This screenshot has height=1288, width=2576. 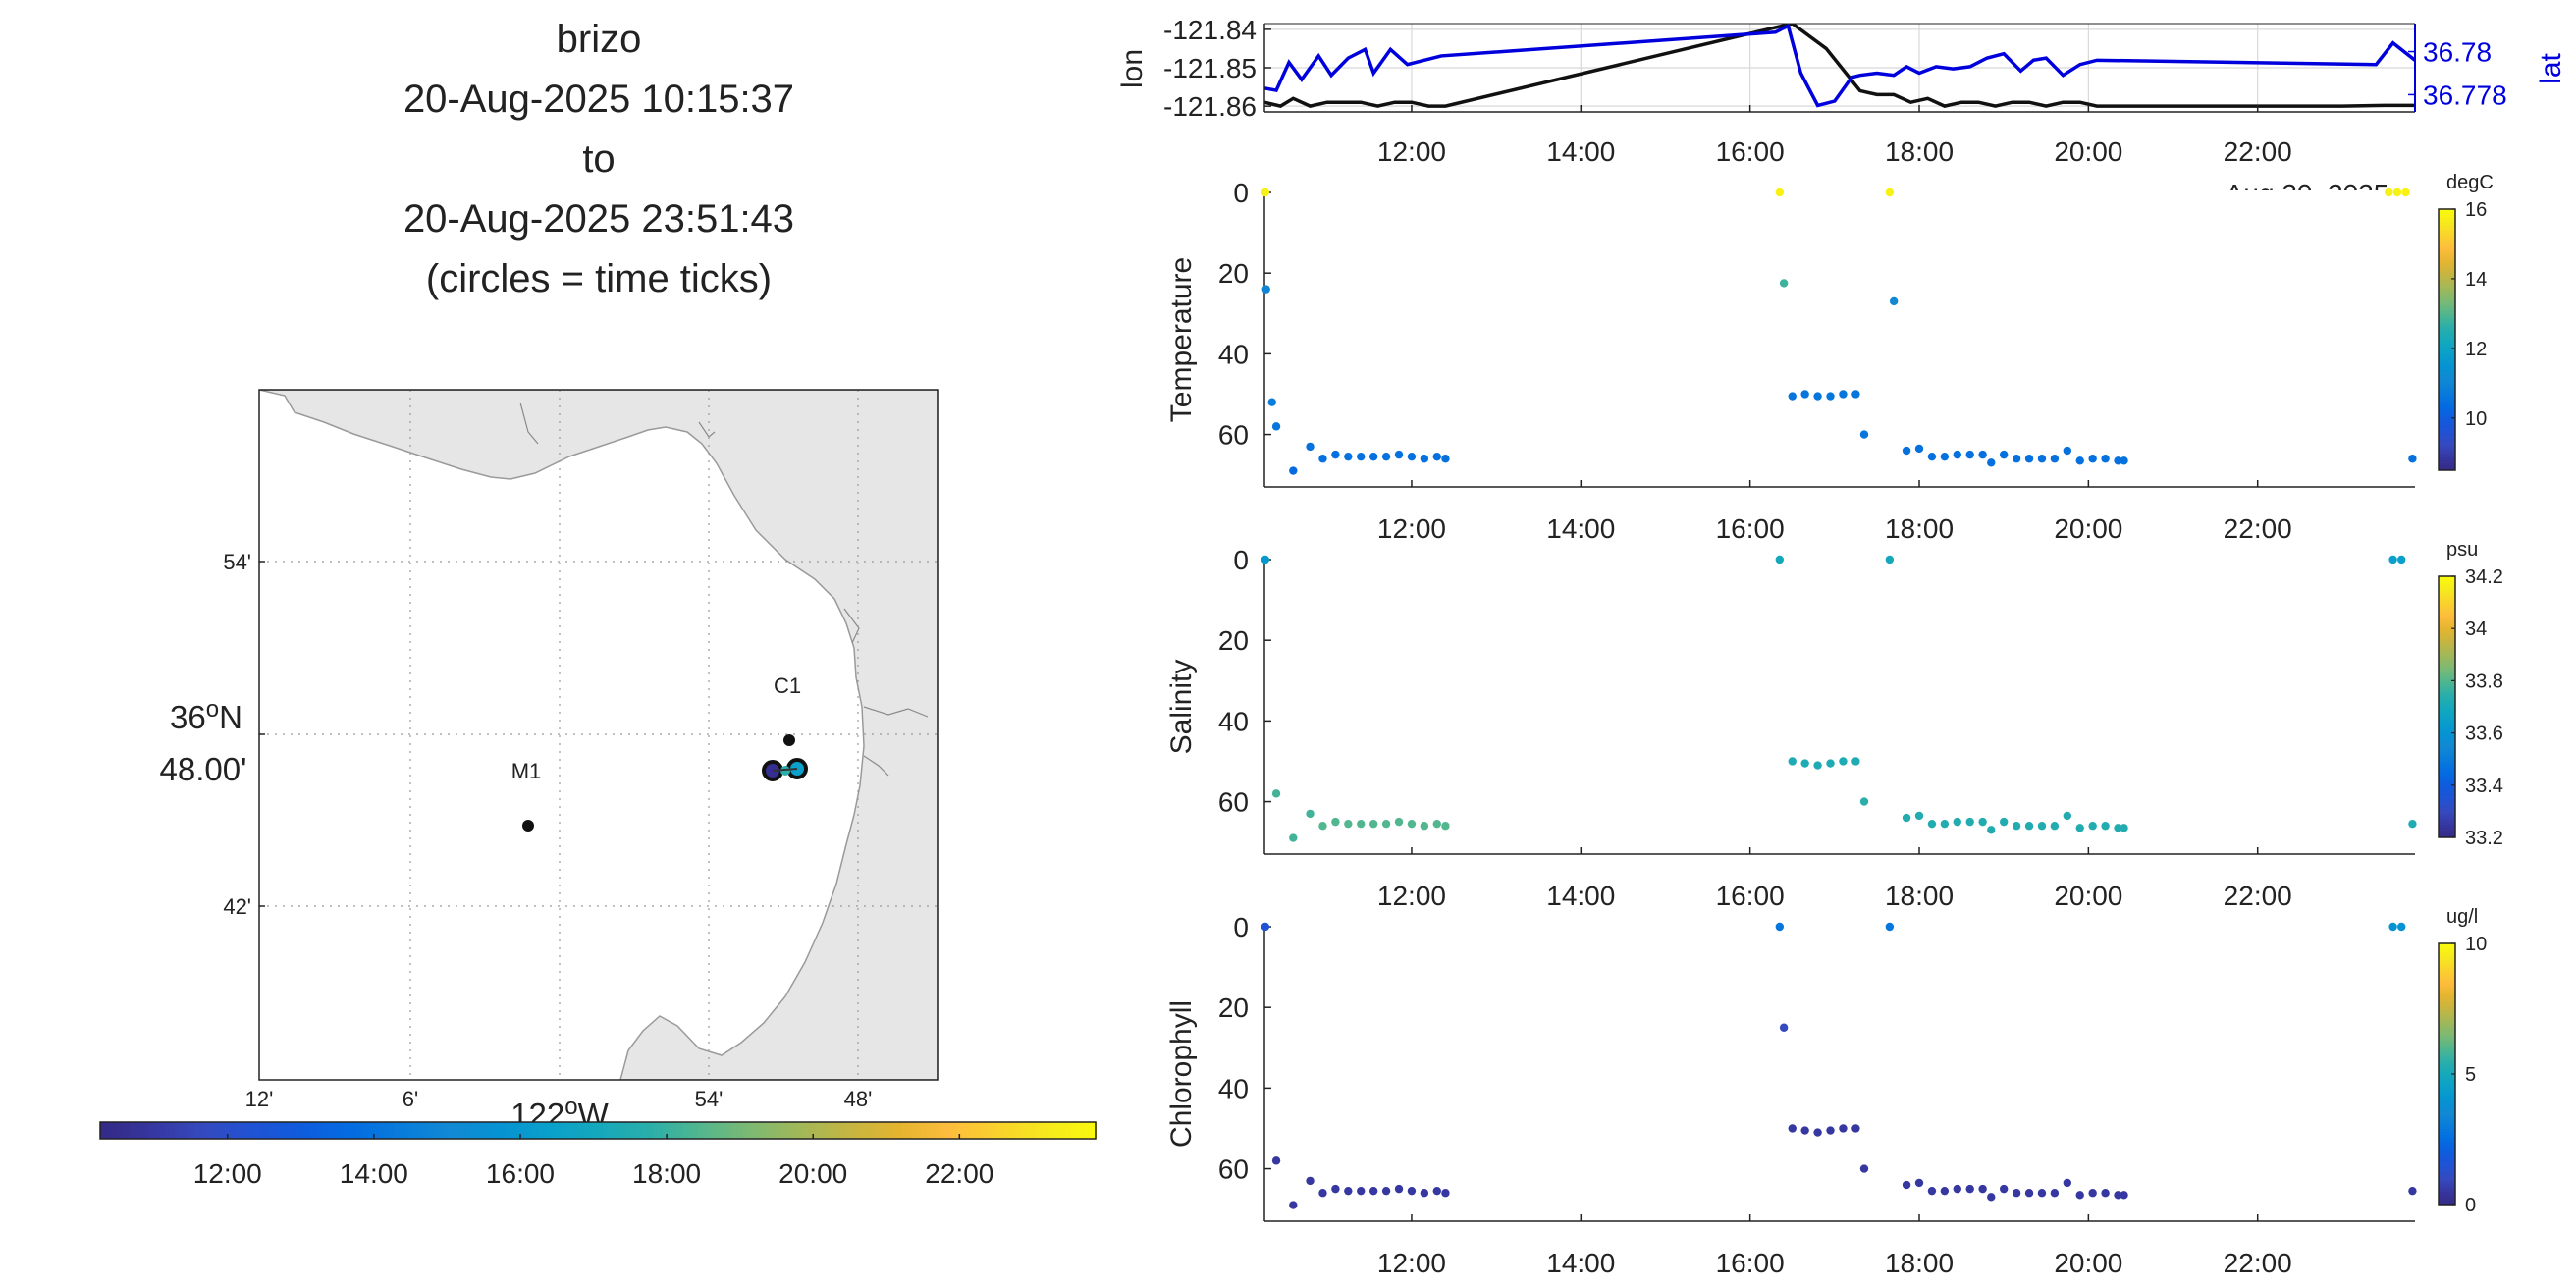 I want to click on colorbar-tick-label: 18:00, so click(x=666, y=1173).